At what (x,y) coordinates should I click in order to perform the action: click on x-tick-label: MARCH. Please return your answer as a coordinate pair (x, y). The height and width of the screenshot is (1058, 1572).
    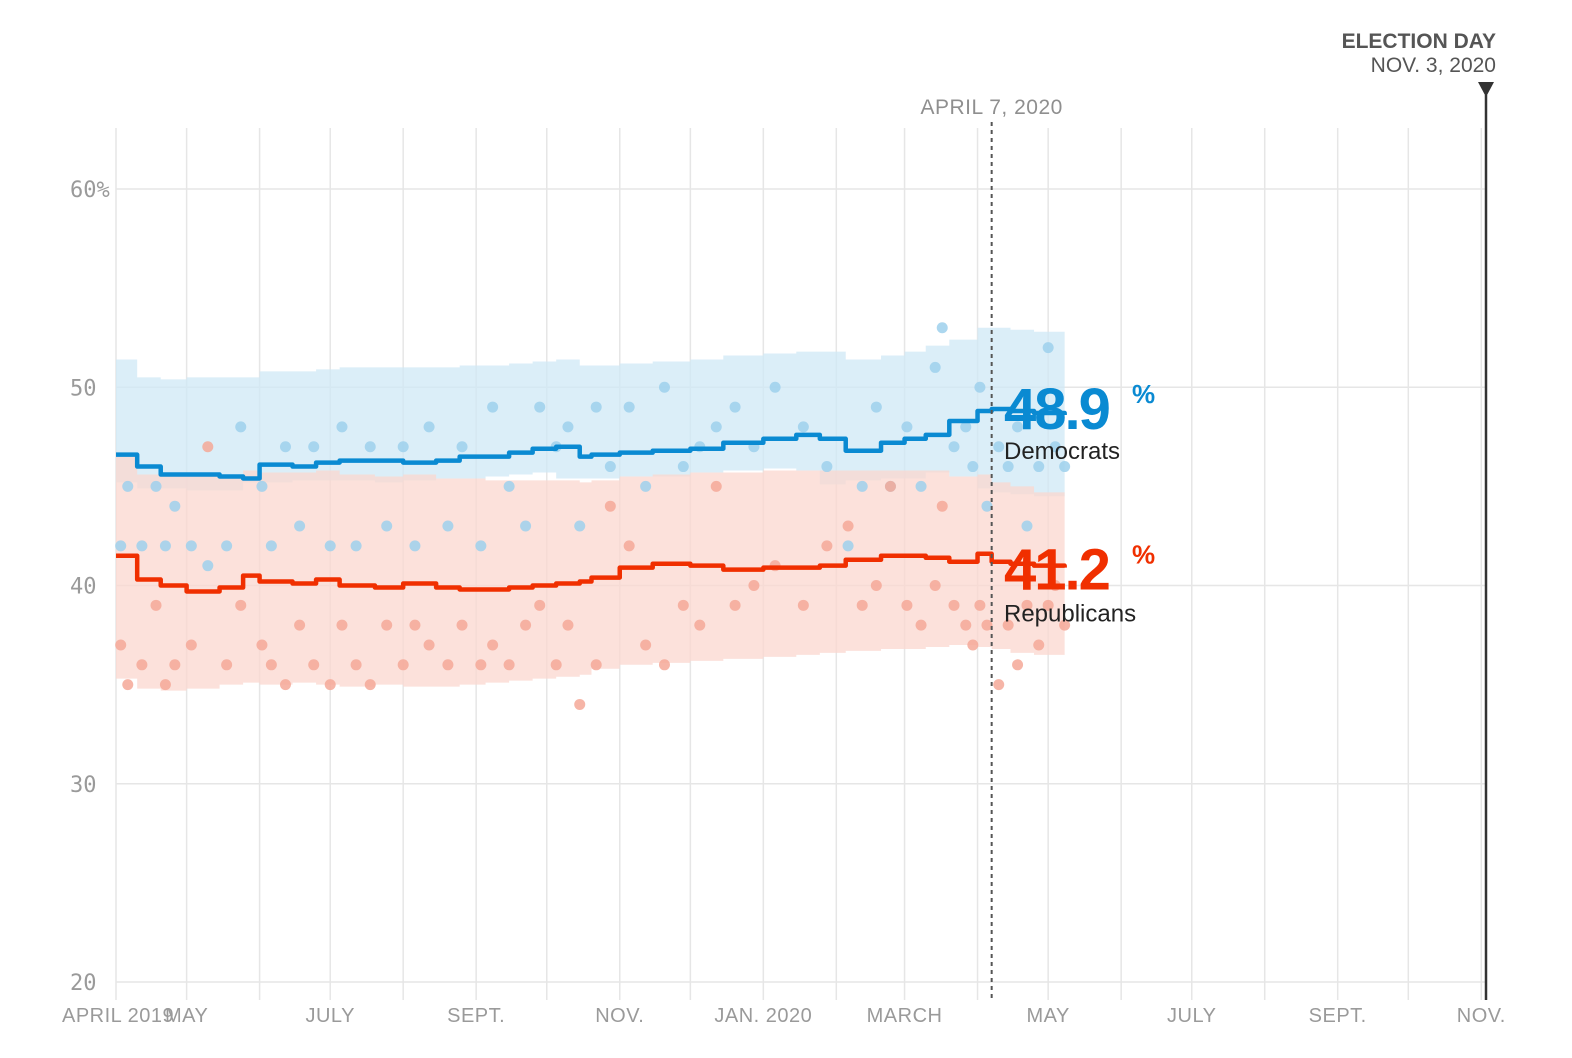
    Looking at the image, I should click on (905, 1016).